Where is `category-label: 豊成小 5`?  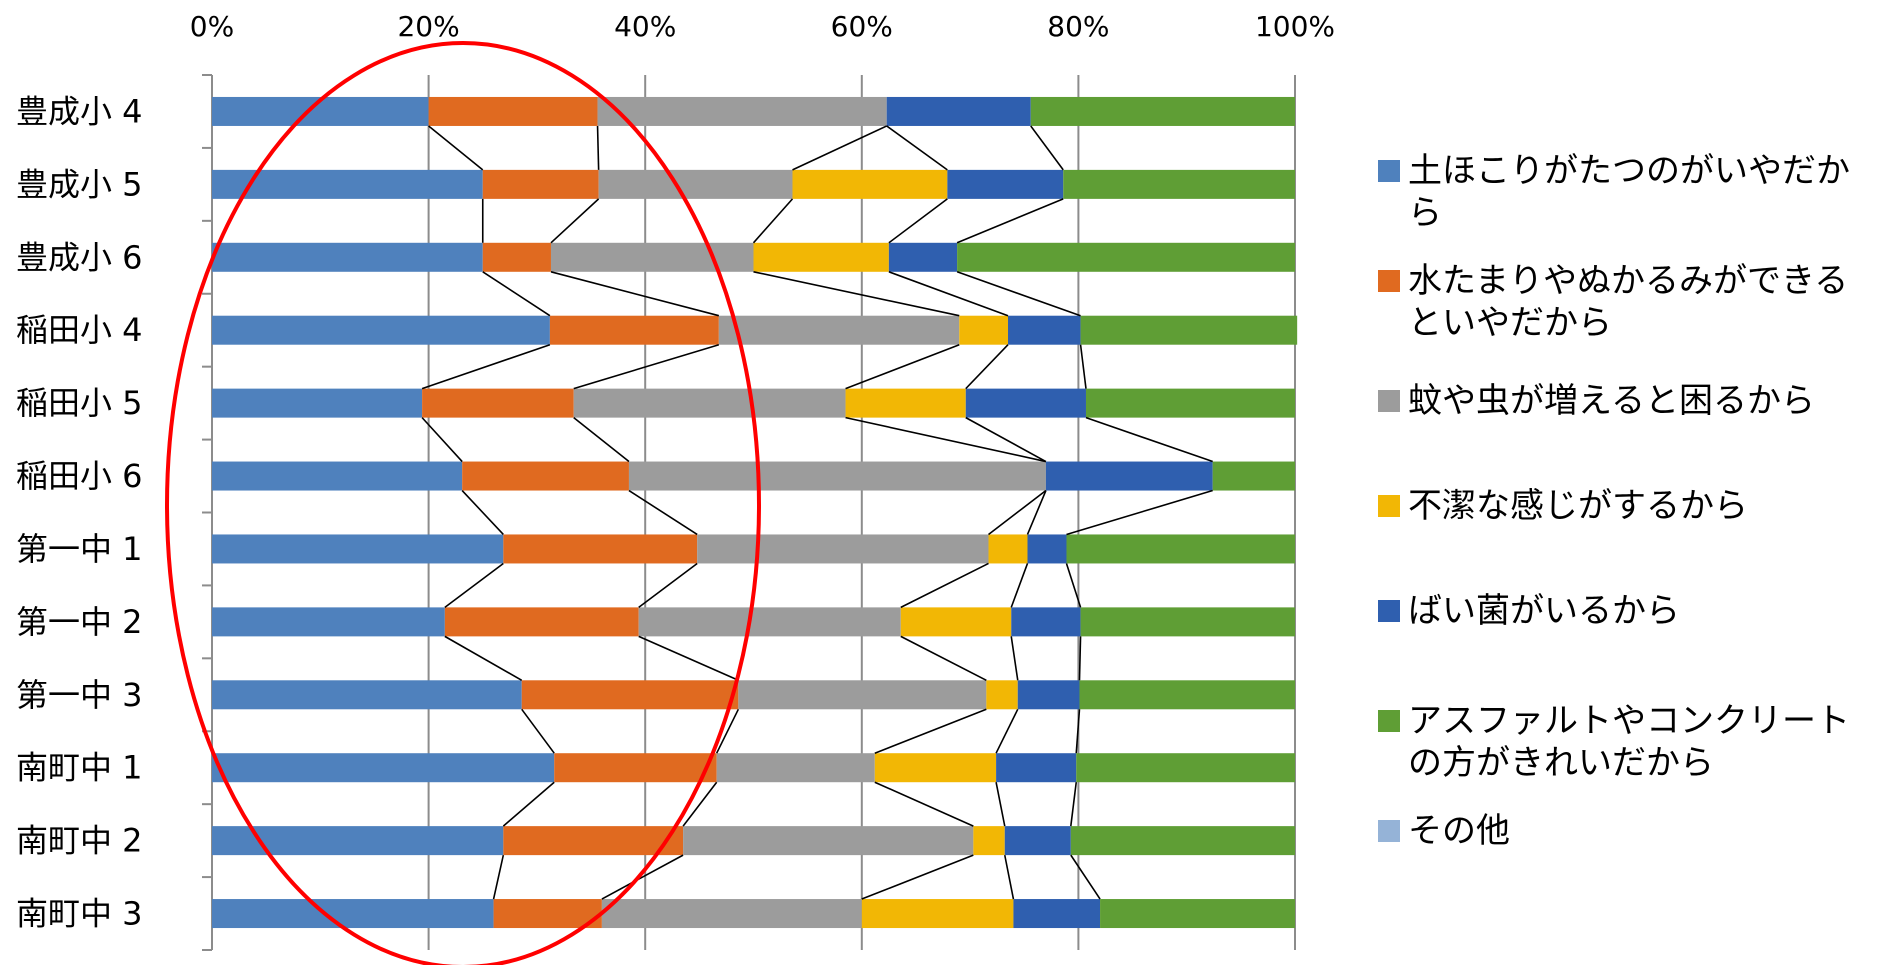 category-label: 豊成小 5 is located at coordinates (79, 184).